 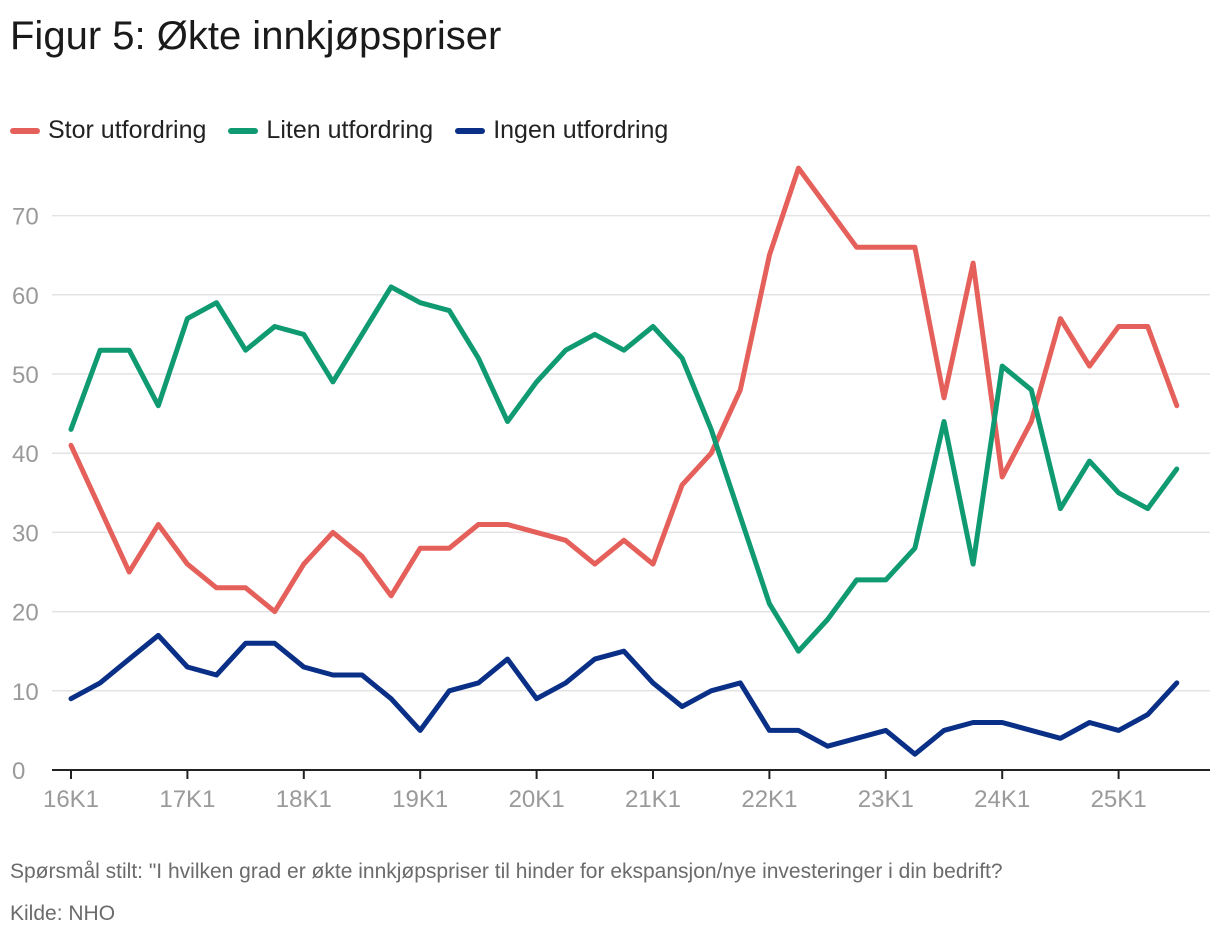 What do you see at coordinates (653, 799) in the screenshot?
I see `x-tick-label-21K1: 21K1` at bounding box center [653, 799].